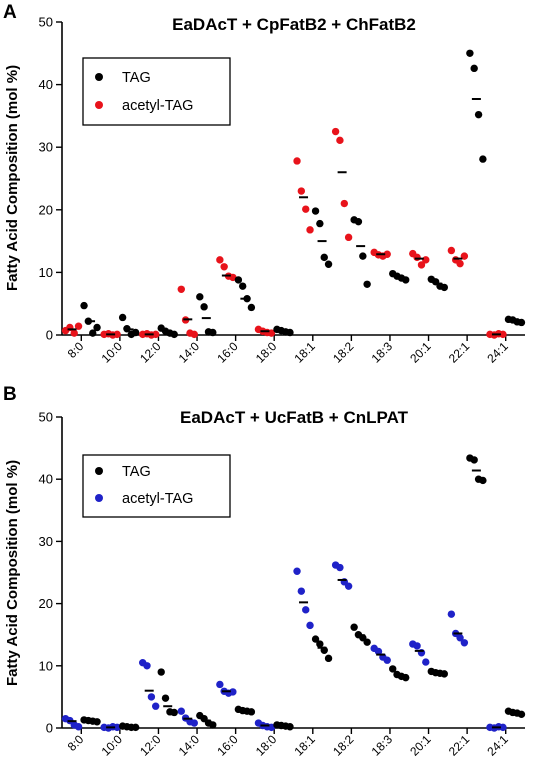 This screenshot has height=777, width=533. What do you see at coordinates (12, 178) in the screenshot?
I see `y-axis-label-a: Fatty Acid Composition (mol %)` at bounding box center [12, 178].